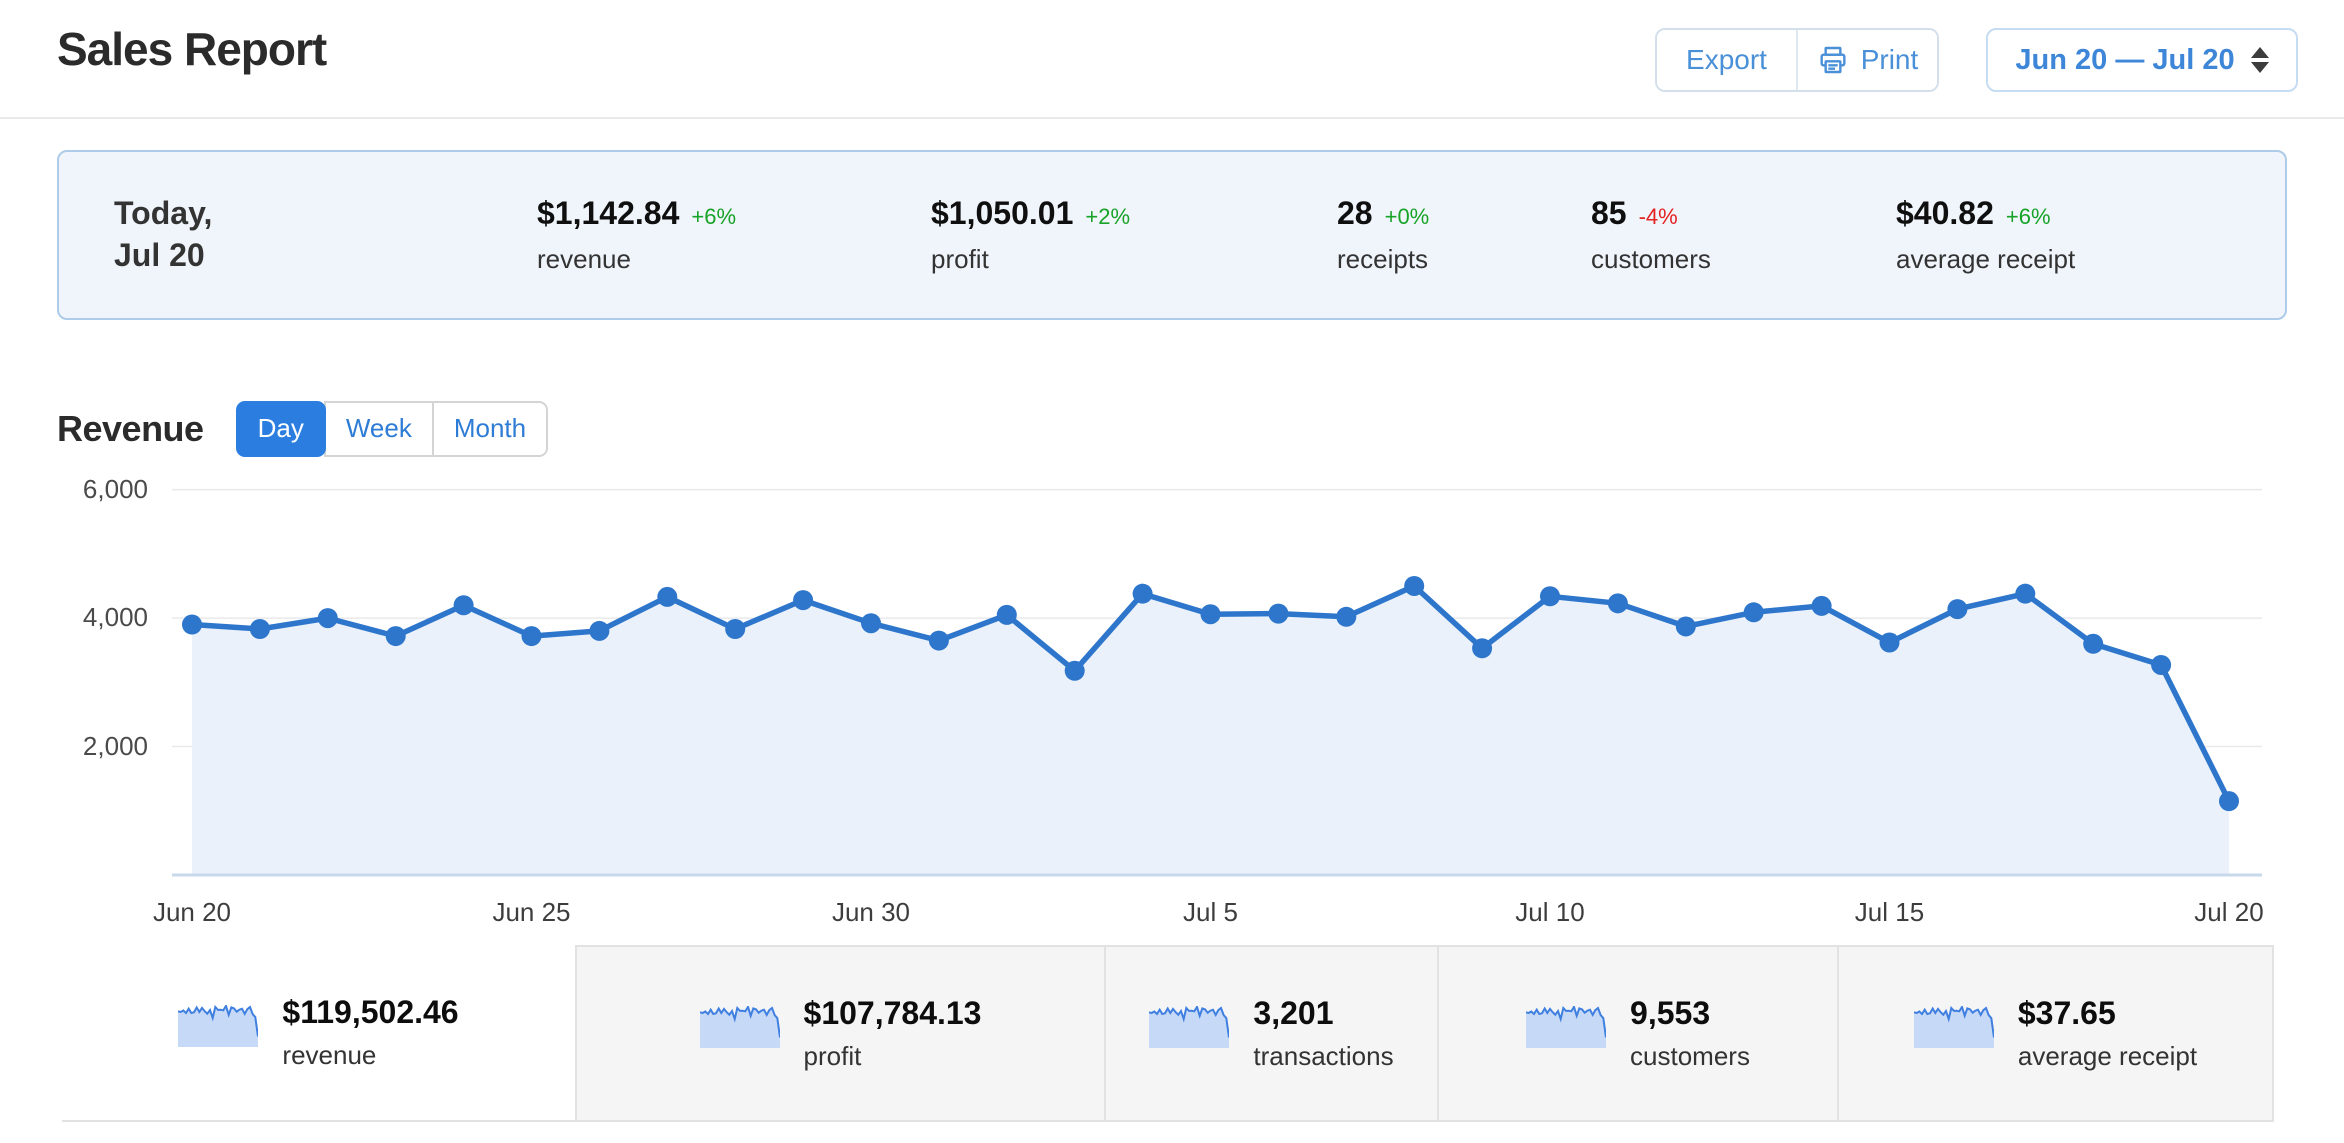 The height and width of the screenshot is (1143, 2344). I want to click on x-axis-tick-label: Jul 10, so click(1550, 912).